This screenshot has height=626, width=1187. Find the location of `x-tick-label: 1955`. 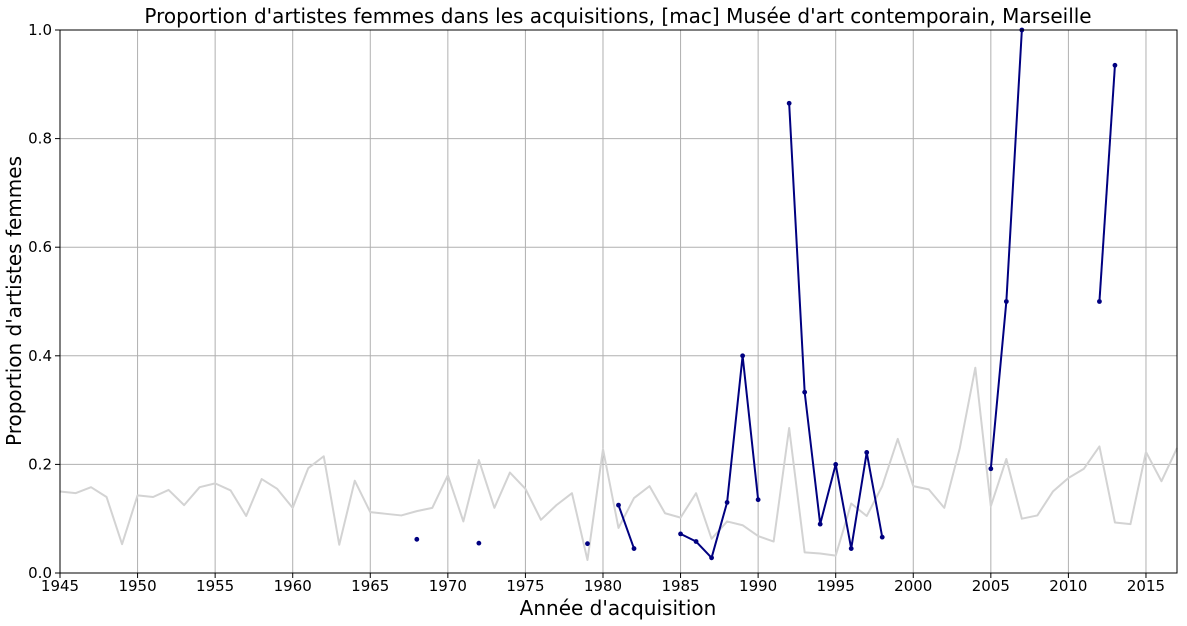

x-tick-label: 1955 is located at coordinates (215, 586).